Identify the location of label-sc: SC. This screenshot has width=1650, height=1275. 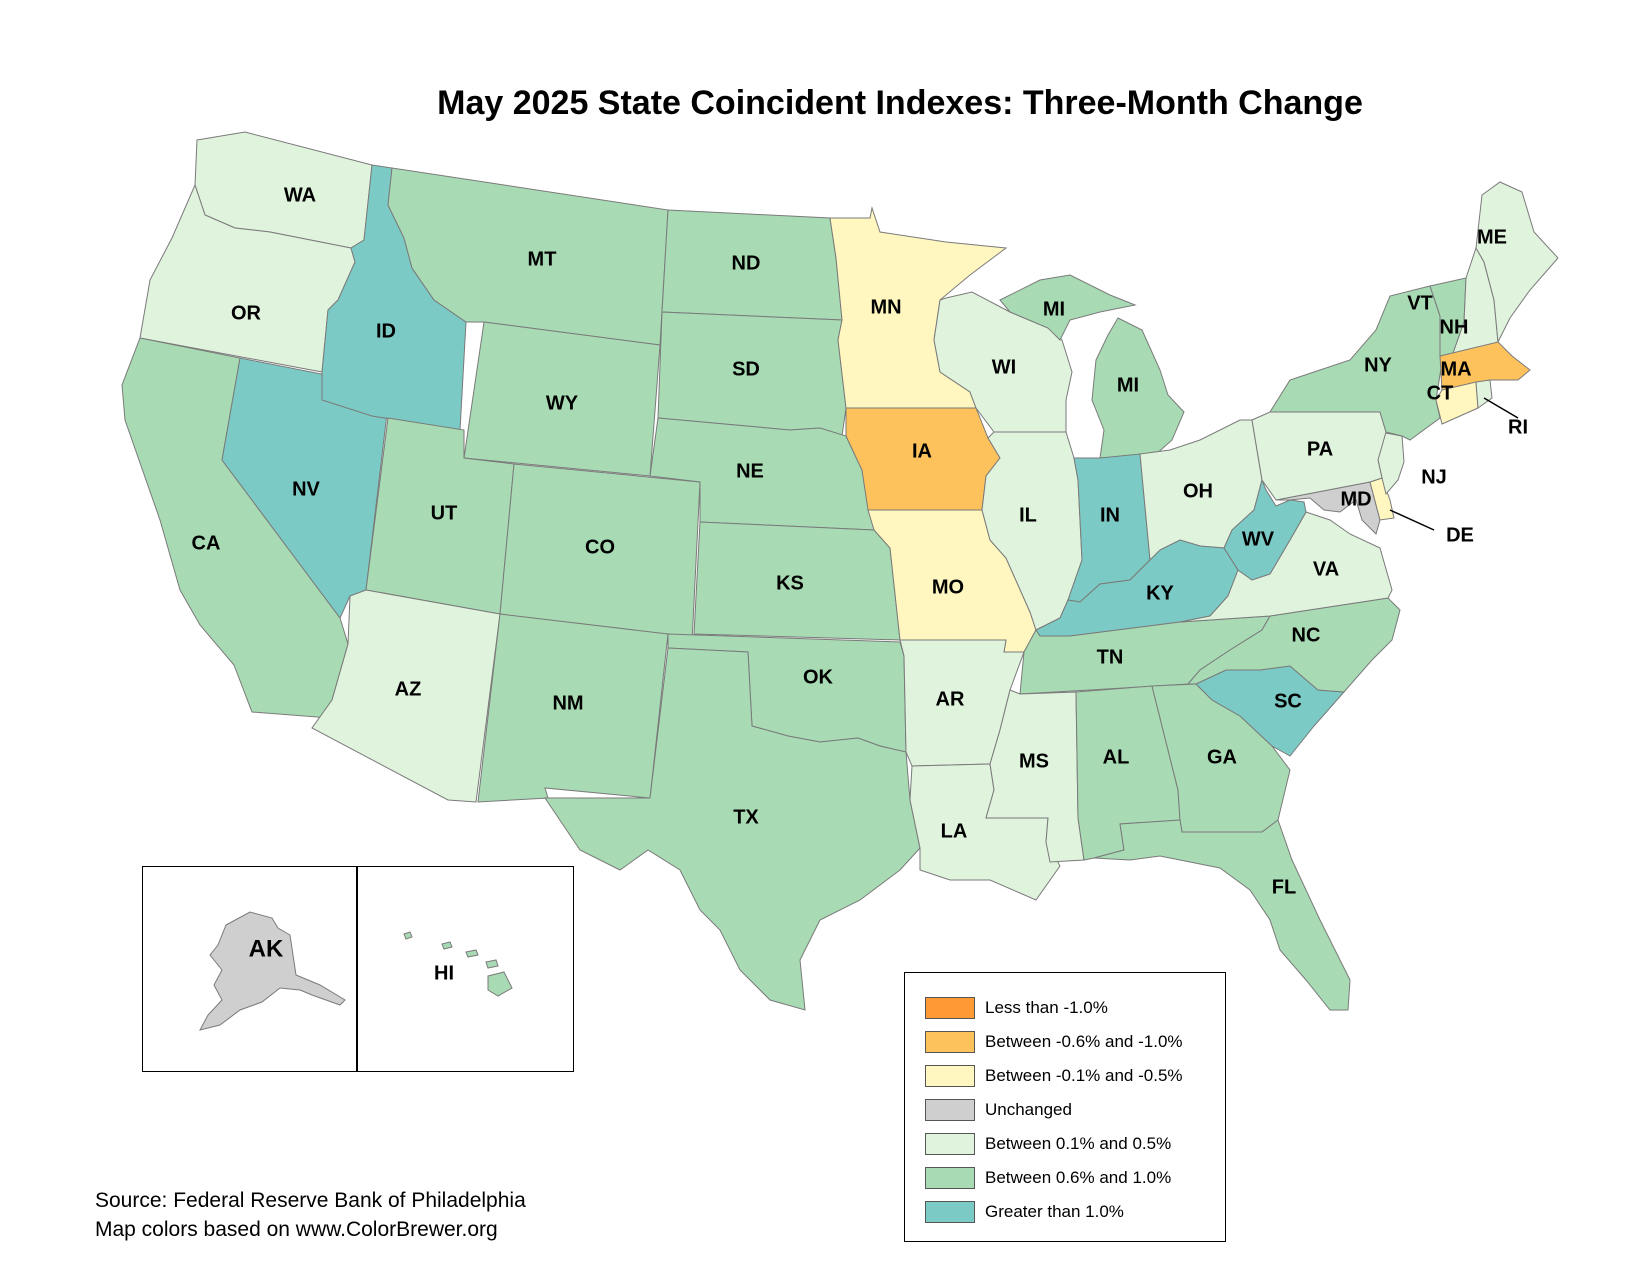
(1288, 701).